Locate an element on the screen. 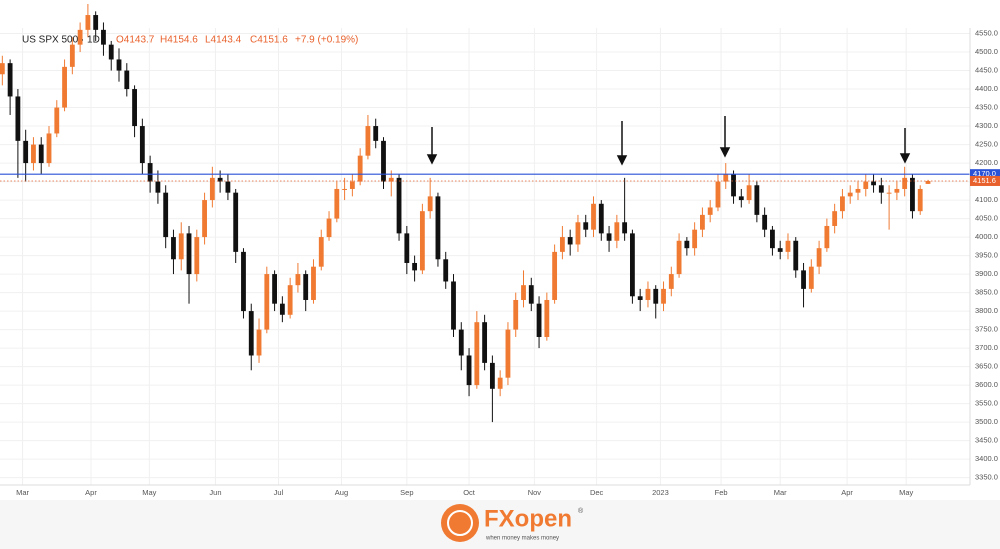  y-tick-label: 3550.0 is located at coordinates (986, 403).